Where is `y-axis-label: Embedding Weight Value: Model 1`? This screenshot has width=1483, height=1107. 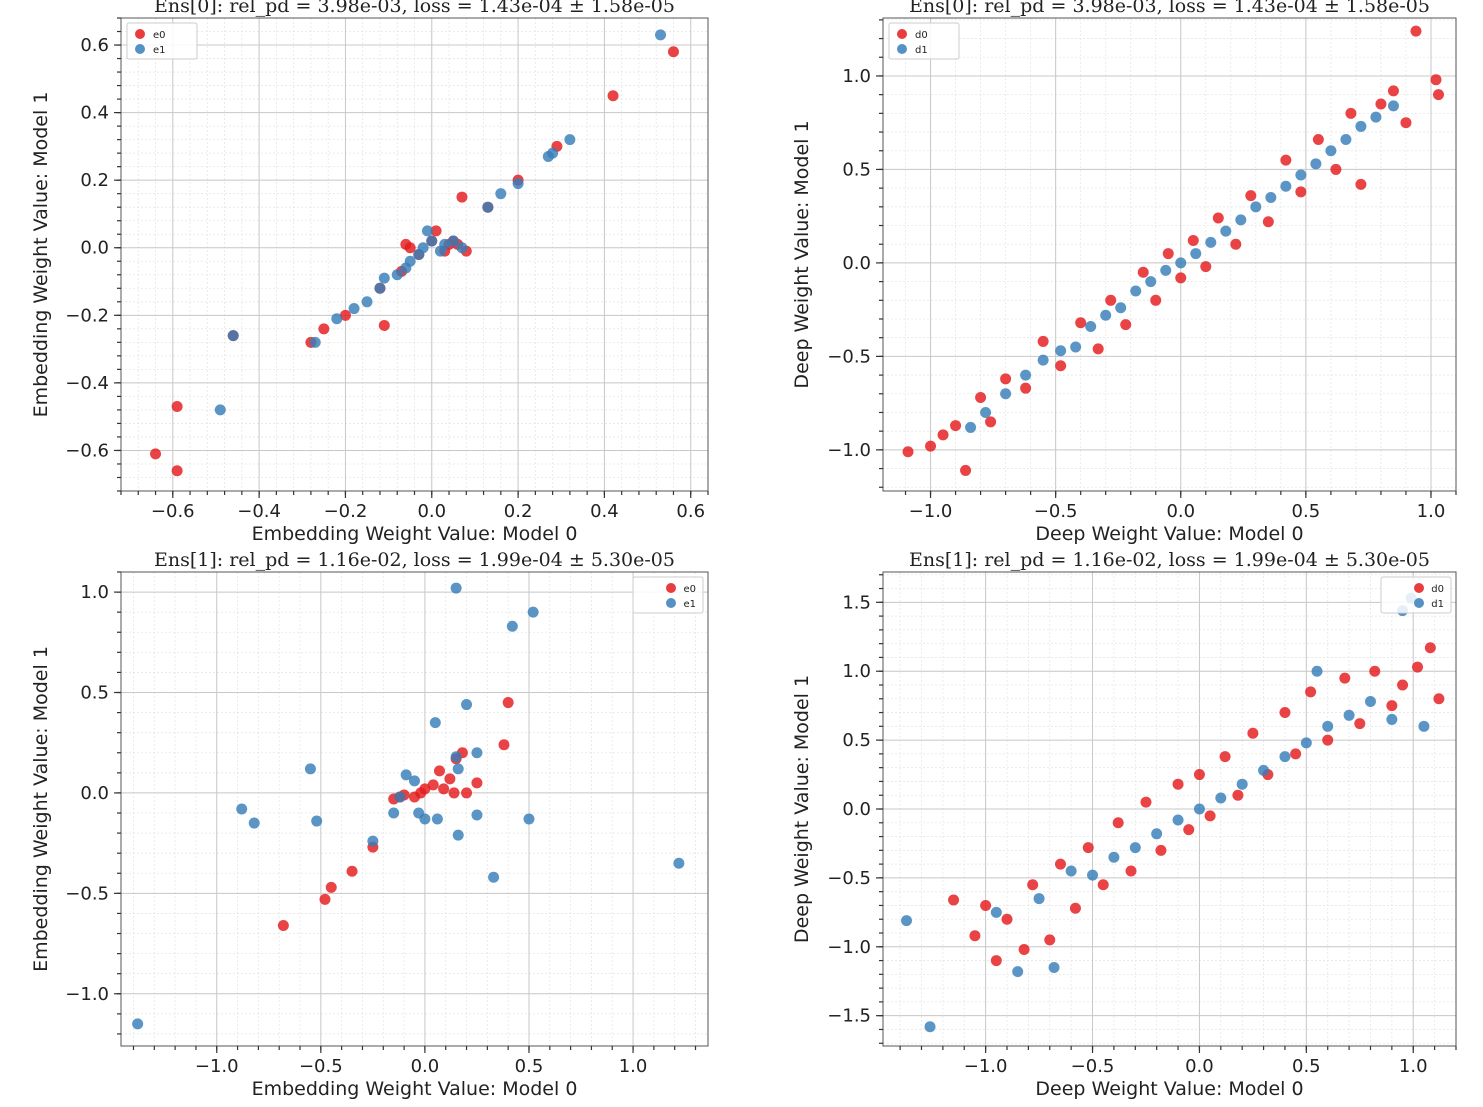 y-axis-label: Embedding Weight Value: Model 1 is located at coordinates (41, 255).